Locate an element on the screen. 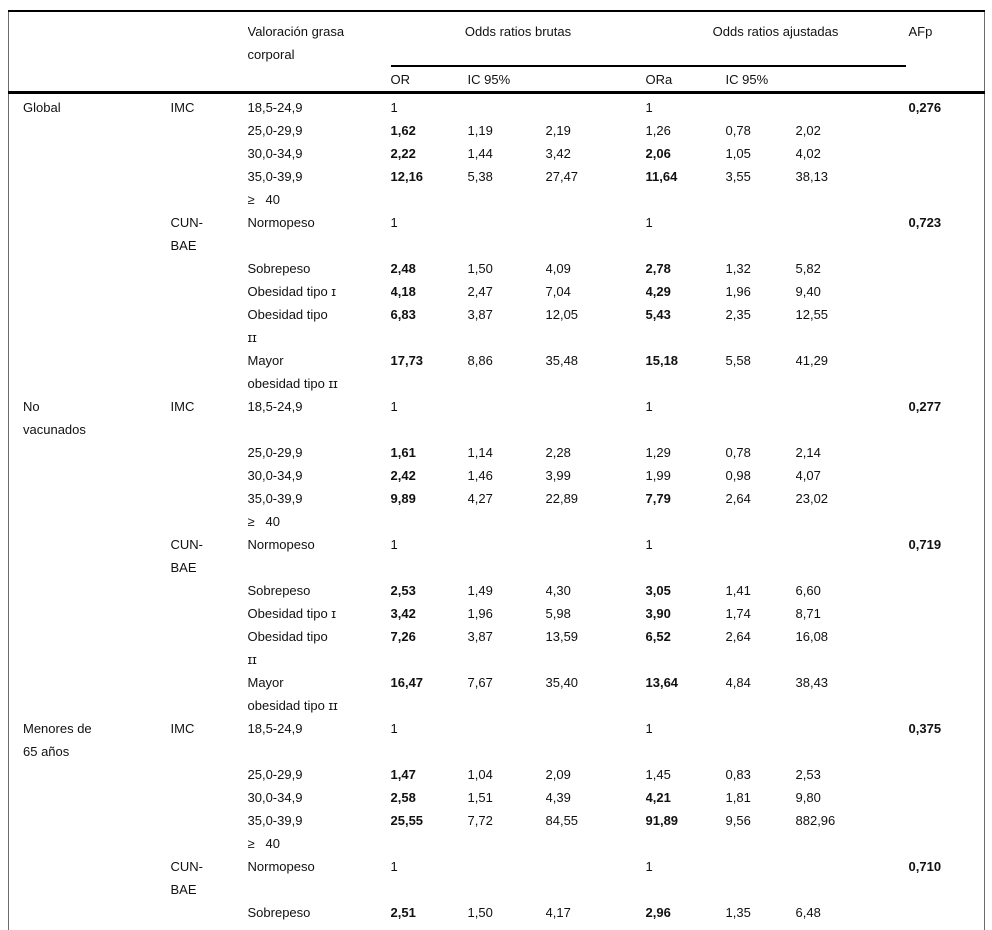 This screenshot has height=930, width=992. table-row: 30,0-34,9 2,42 1,46 3,99 1,99 0,98 4,07 is located at coordinates (497, 475).